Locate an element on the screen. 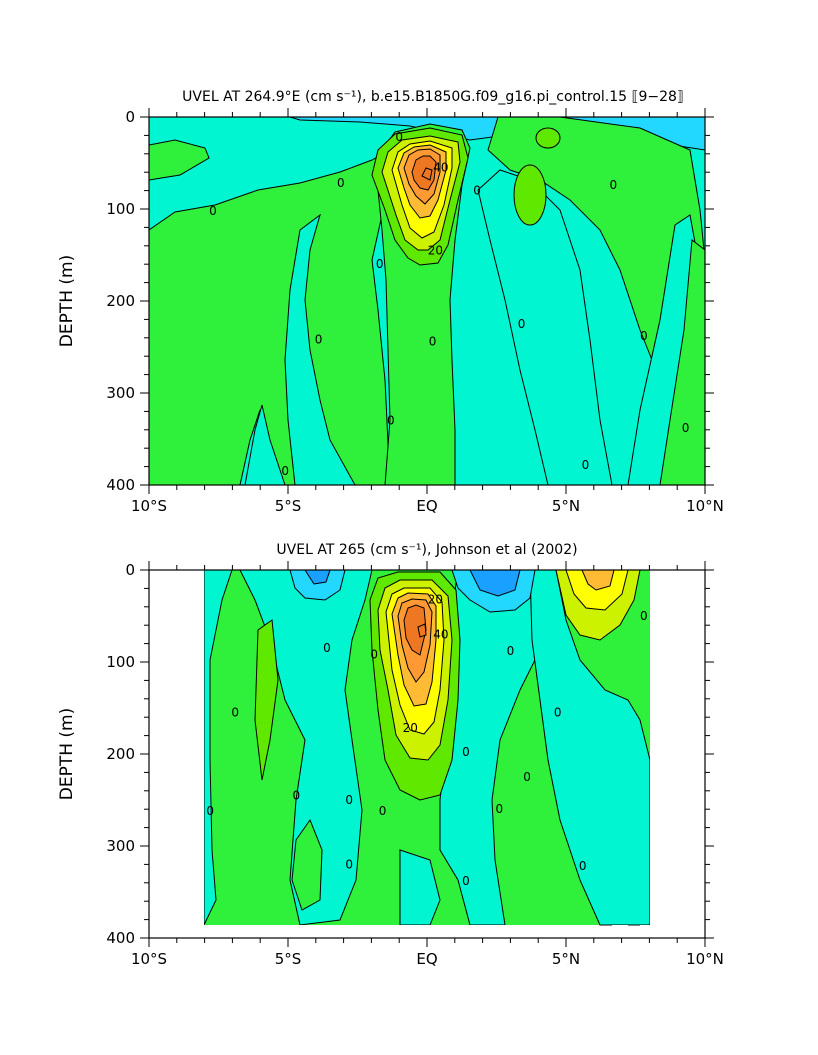 This screenshot has width=818, height=1055. west-interior-cyan is located at coordinates (306, 748).